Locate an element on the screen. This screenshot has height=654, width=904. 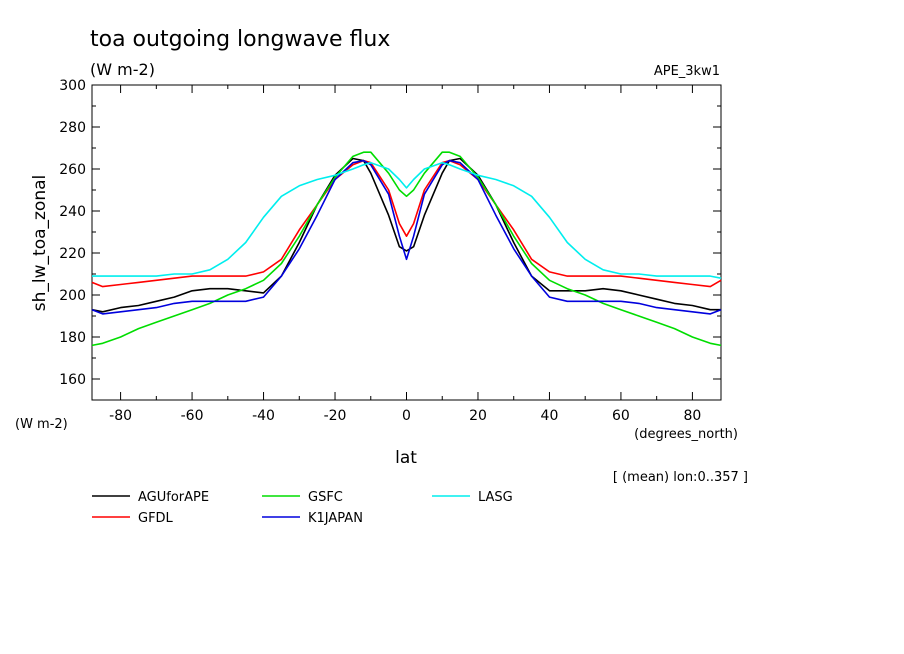
x-tick-label: 0 is located at coordinates (406, 416).